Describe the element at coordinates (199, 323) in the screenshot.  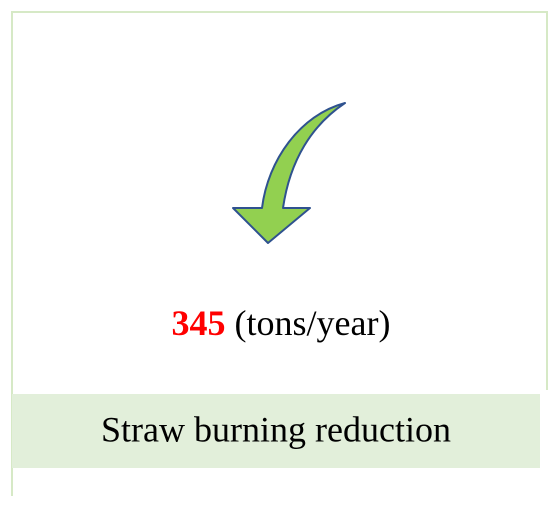
I see `value-number: 345` at that location.